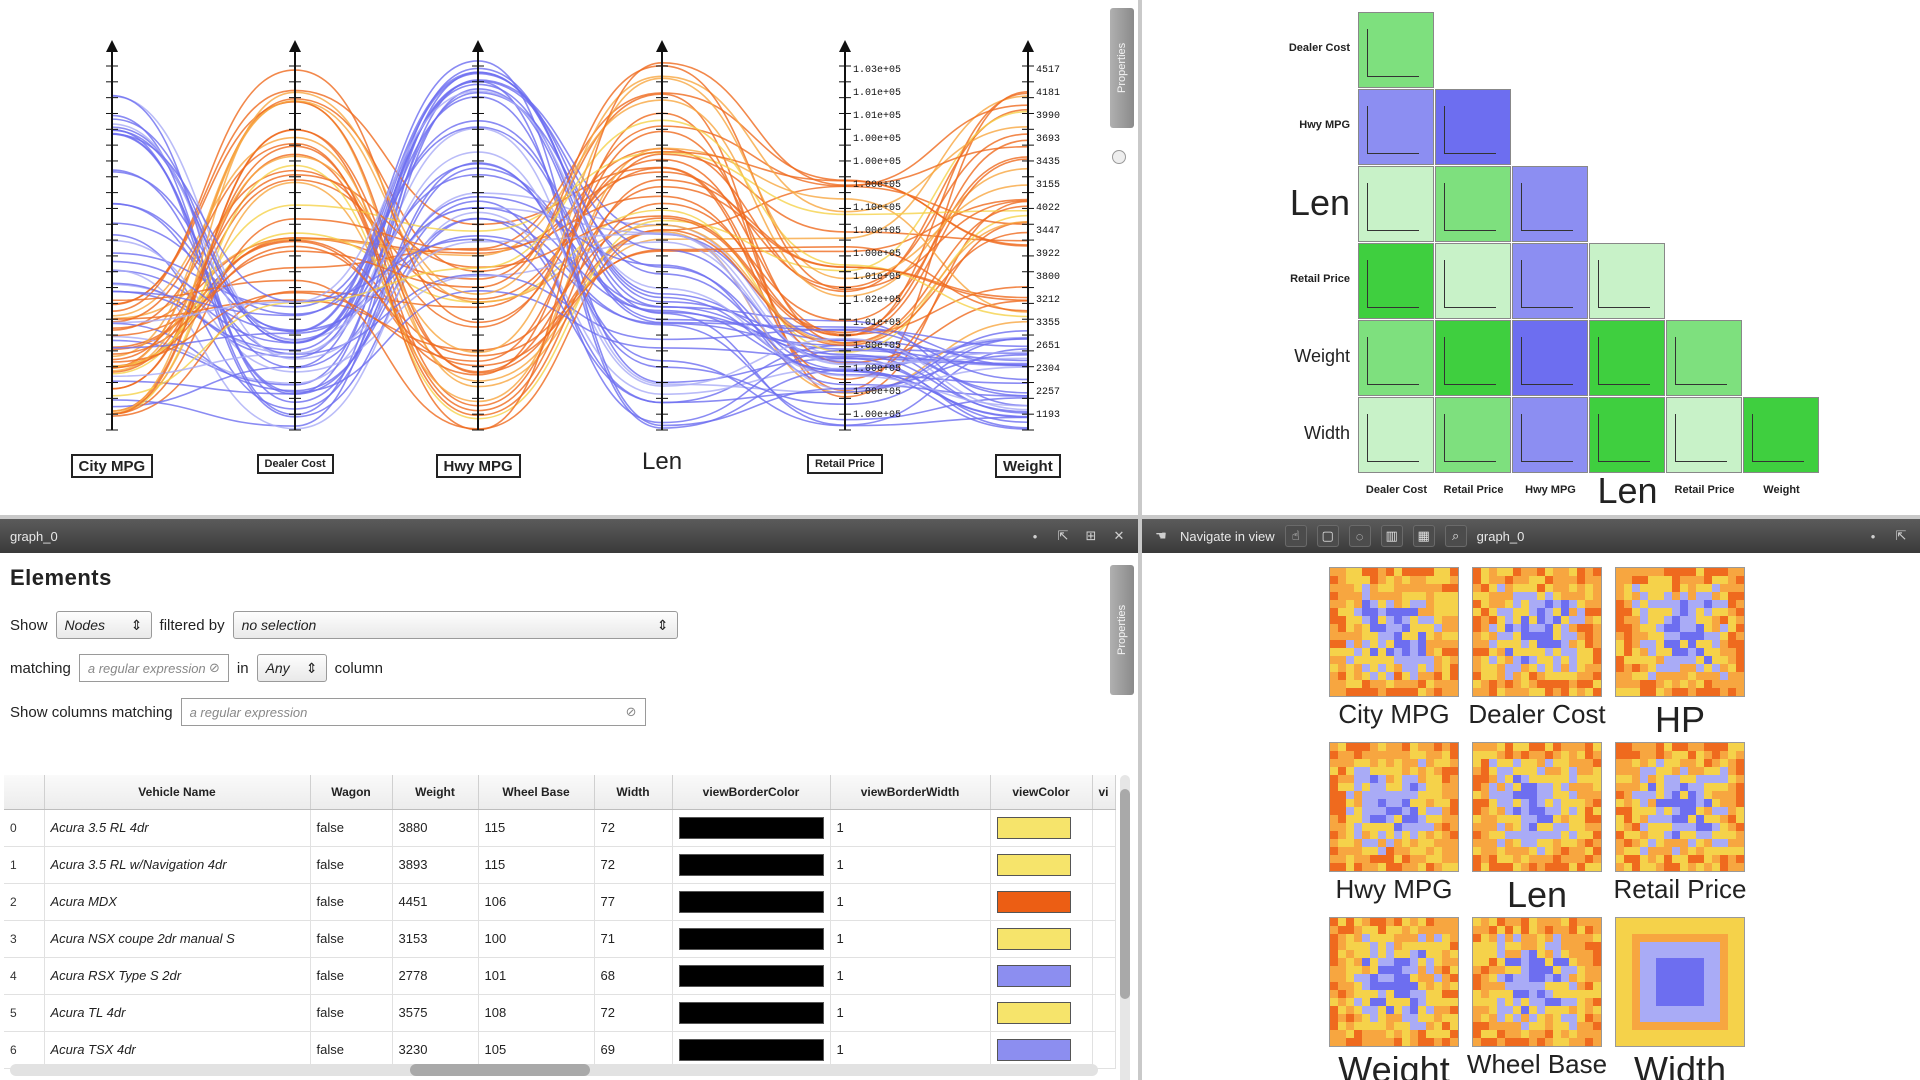 The width and height of the screenshot is (1920, 1080). What do you see at coordinates (24, 902) in the screenshot?
I see `row-index: 2` at bounding box center [24, 902].